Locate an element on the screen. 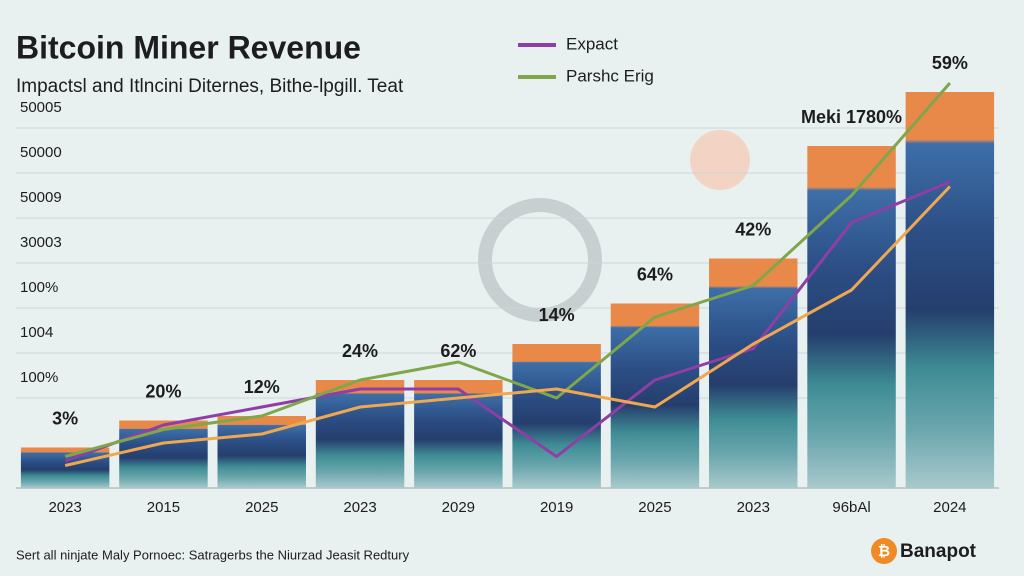  y-tick-label: 50009 is located at coordinates (41, 197).